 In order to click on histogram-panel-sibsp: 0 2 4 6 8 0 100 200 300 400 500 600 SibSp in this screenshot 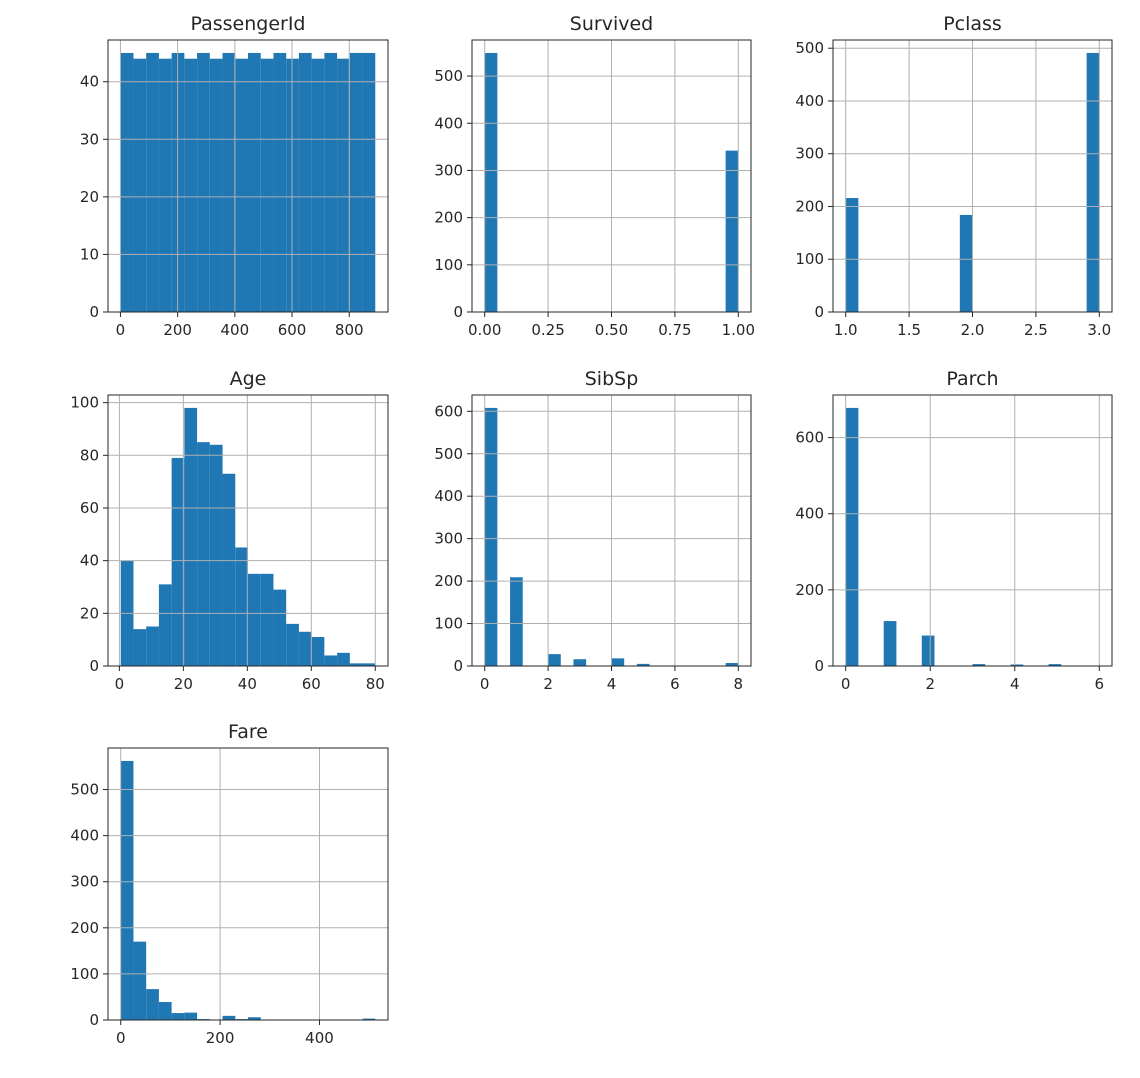, I will do `click(593, 530)`.